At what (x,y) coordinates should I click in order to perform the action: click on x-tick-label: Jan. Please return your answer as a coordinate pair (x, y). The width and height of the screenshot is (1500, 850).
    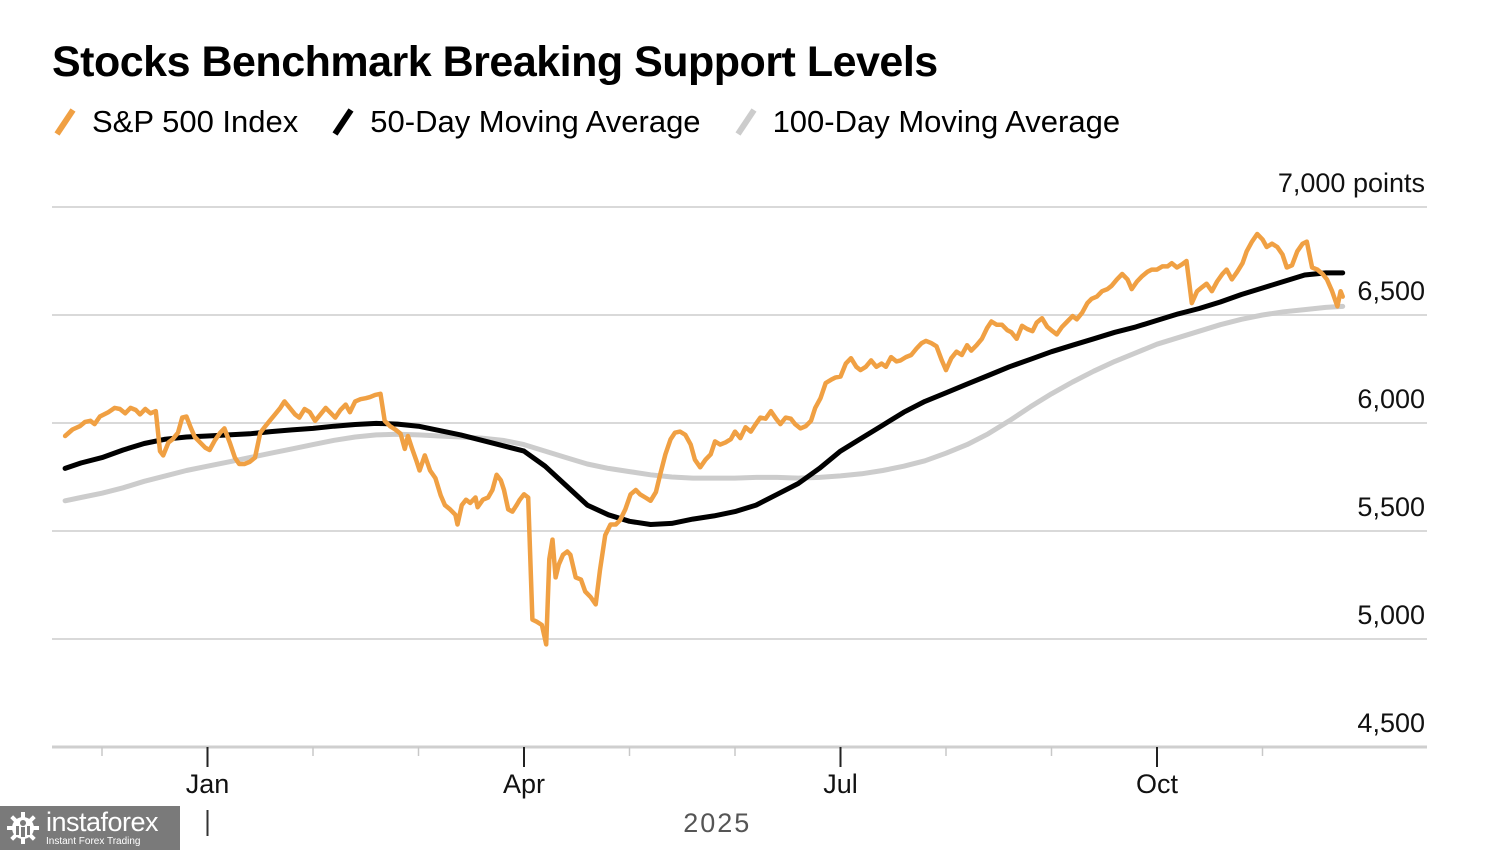
    Looking at the image, I should click on (208, 784).